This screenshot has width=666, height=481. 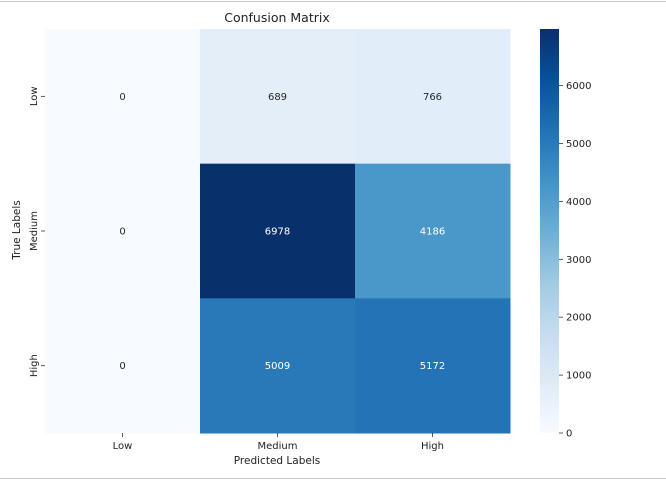 What do you see at coordinates (17, 230) in the screenshot?
I see `y-axis-label: True Labels` at bounding box center [17, 230].